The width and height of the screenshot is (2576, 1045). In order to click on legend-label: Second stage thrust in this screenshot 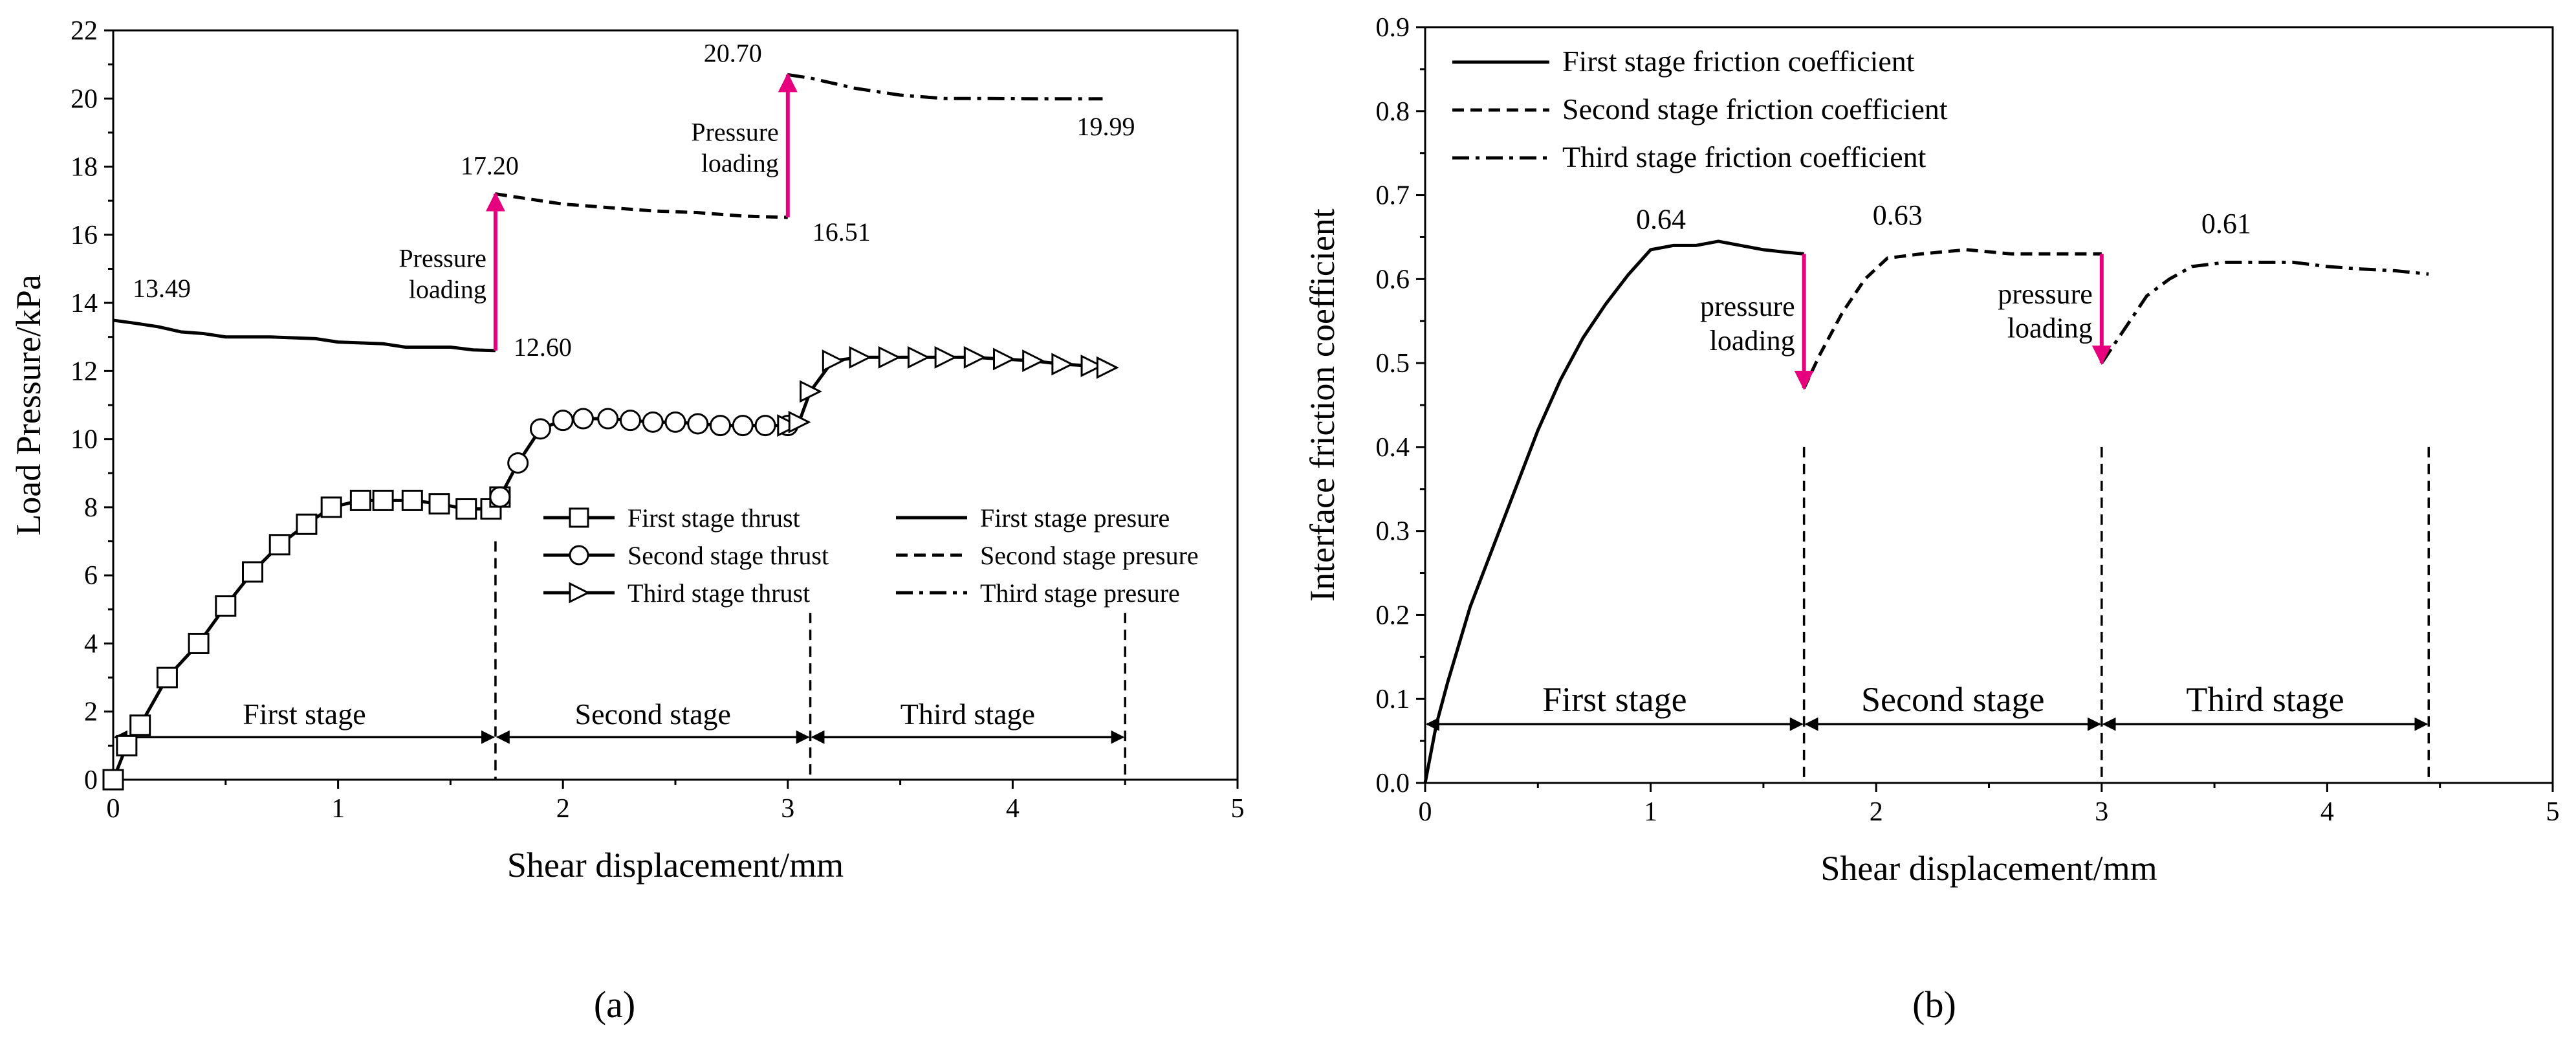, I will do `click(729, 555)`.